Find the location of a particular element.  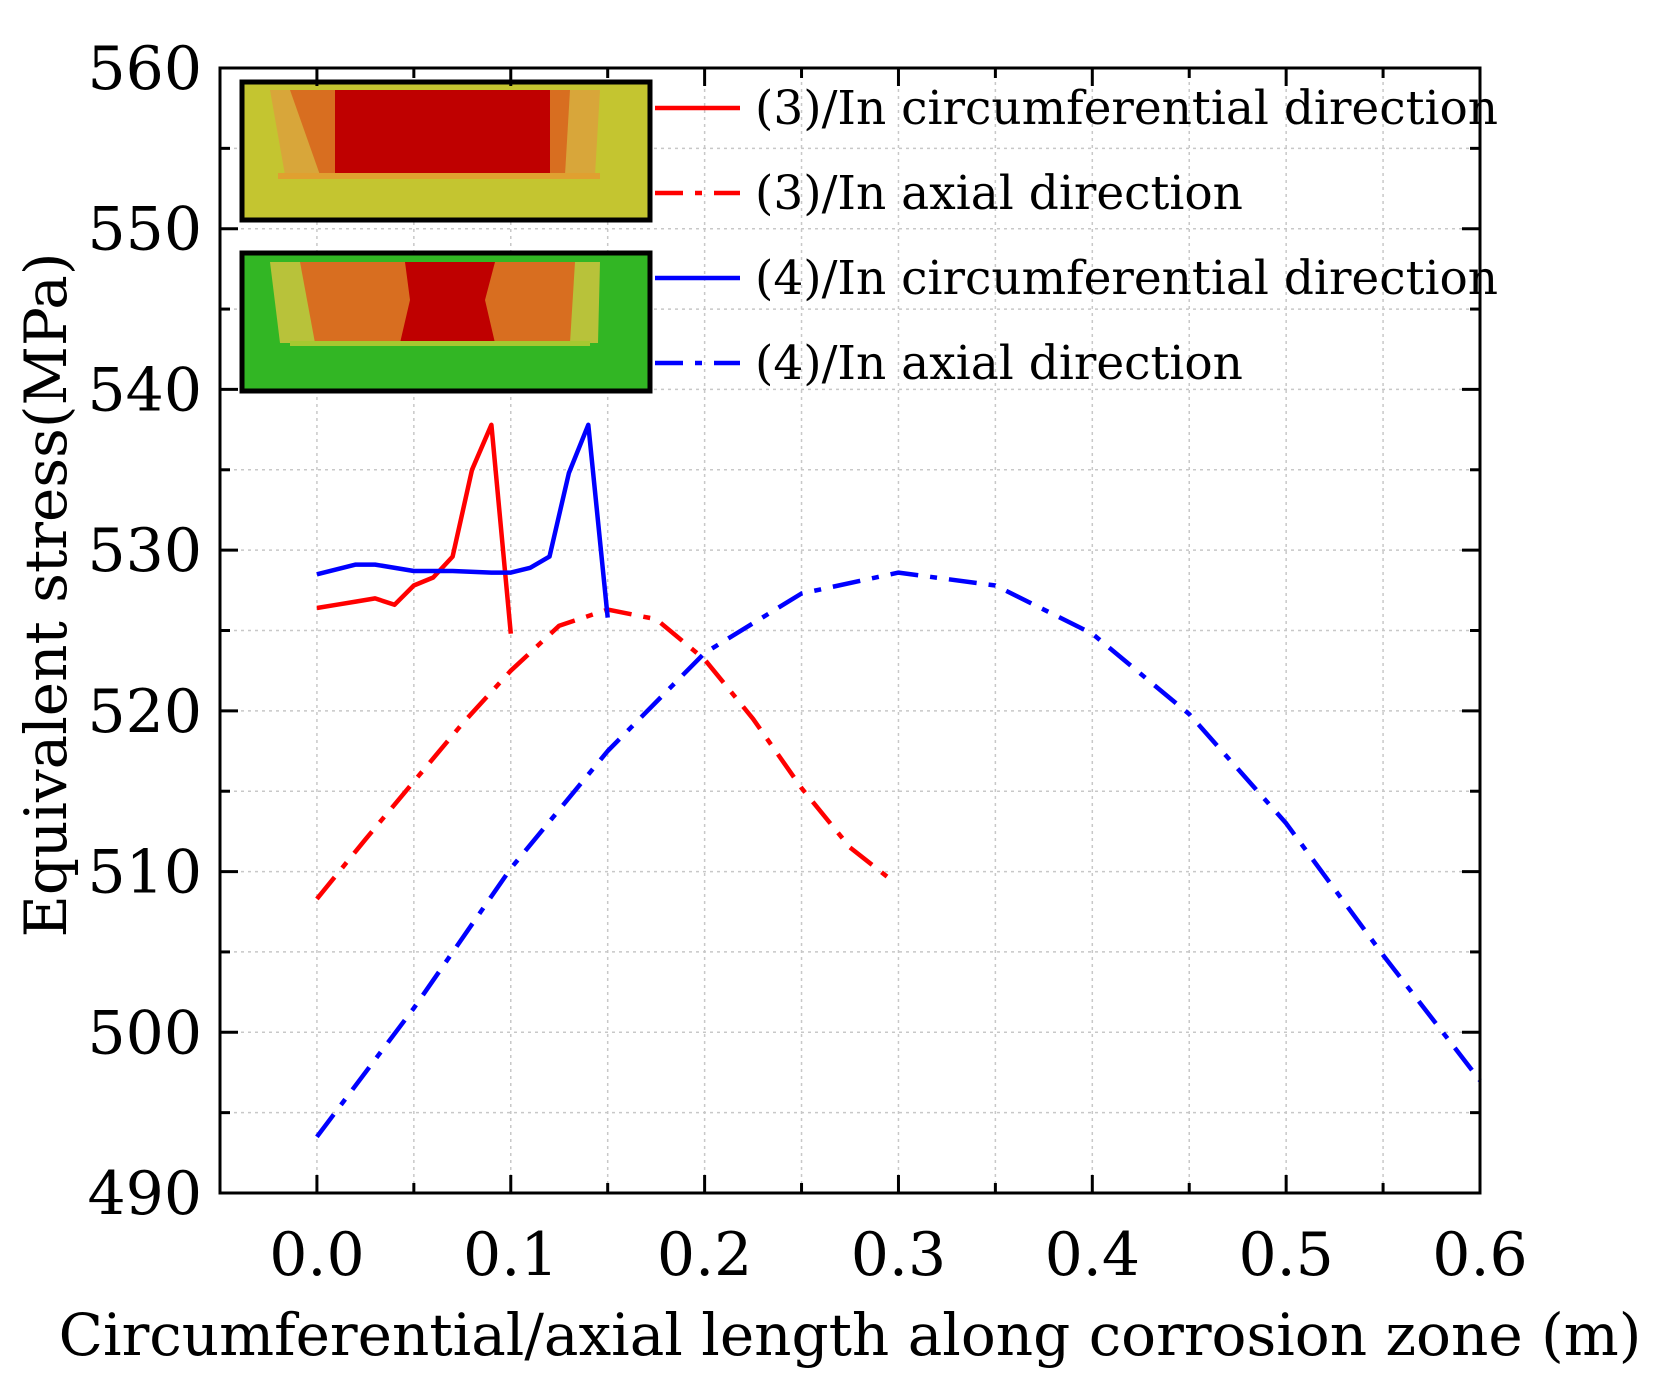

legend-label-1: (3)/In circumferential direction is located at coordinates (1126, 108).